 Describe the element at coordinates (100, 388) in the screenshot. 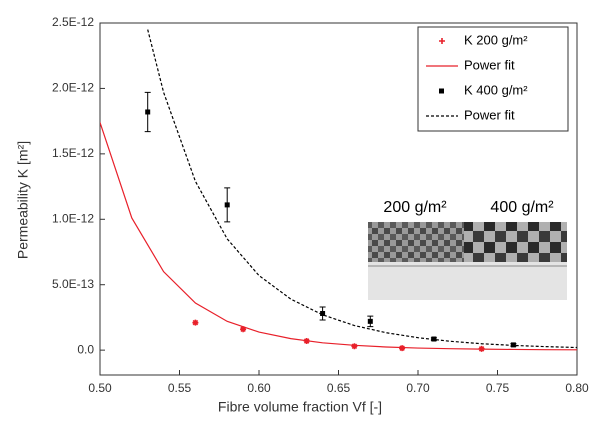

I see `x-tick-label: 0.50` at that location.